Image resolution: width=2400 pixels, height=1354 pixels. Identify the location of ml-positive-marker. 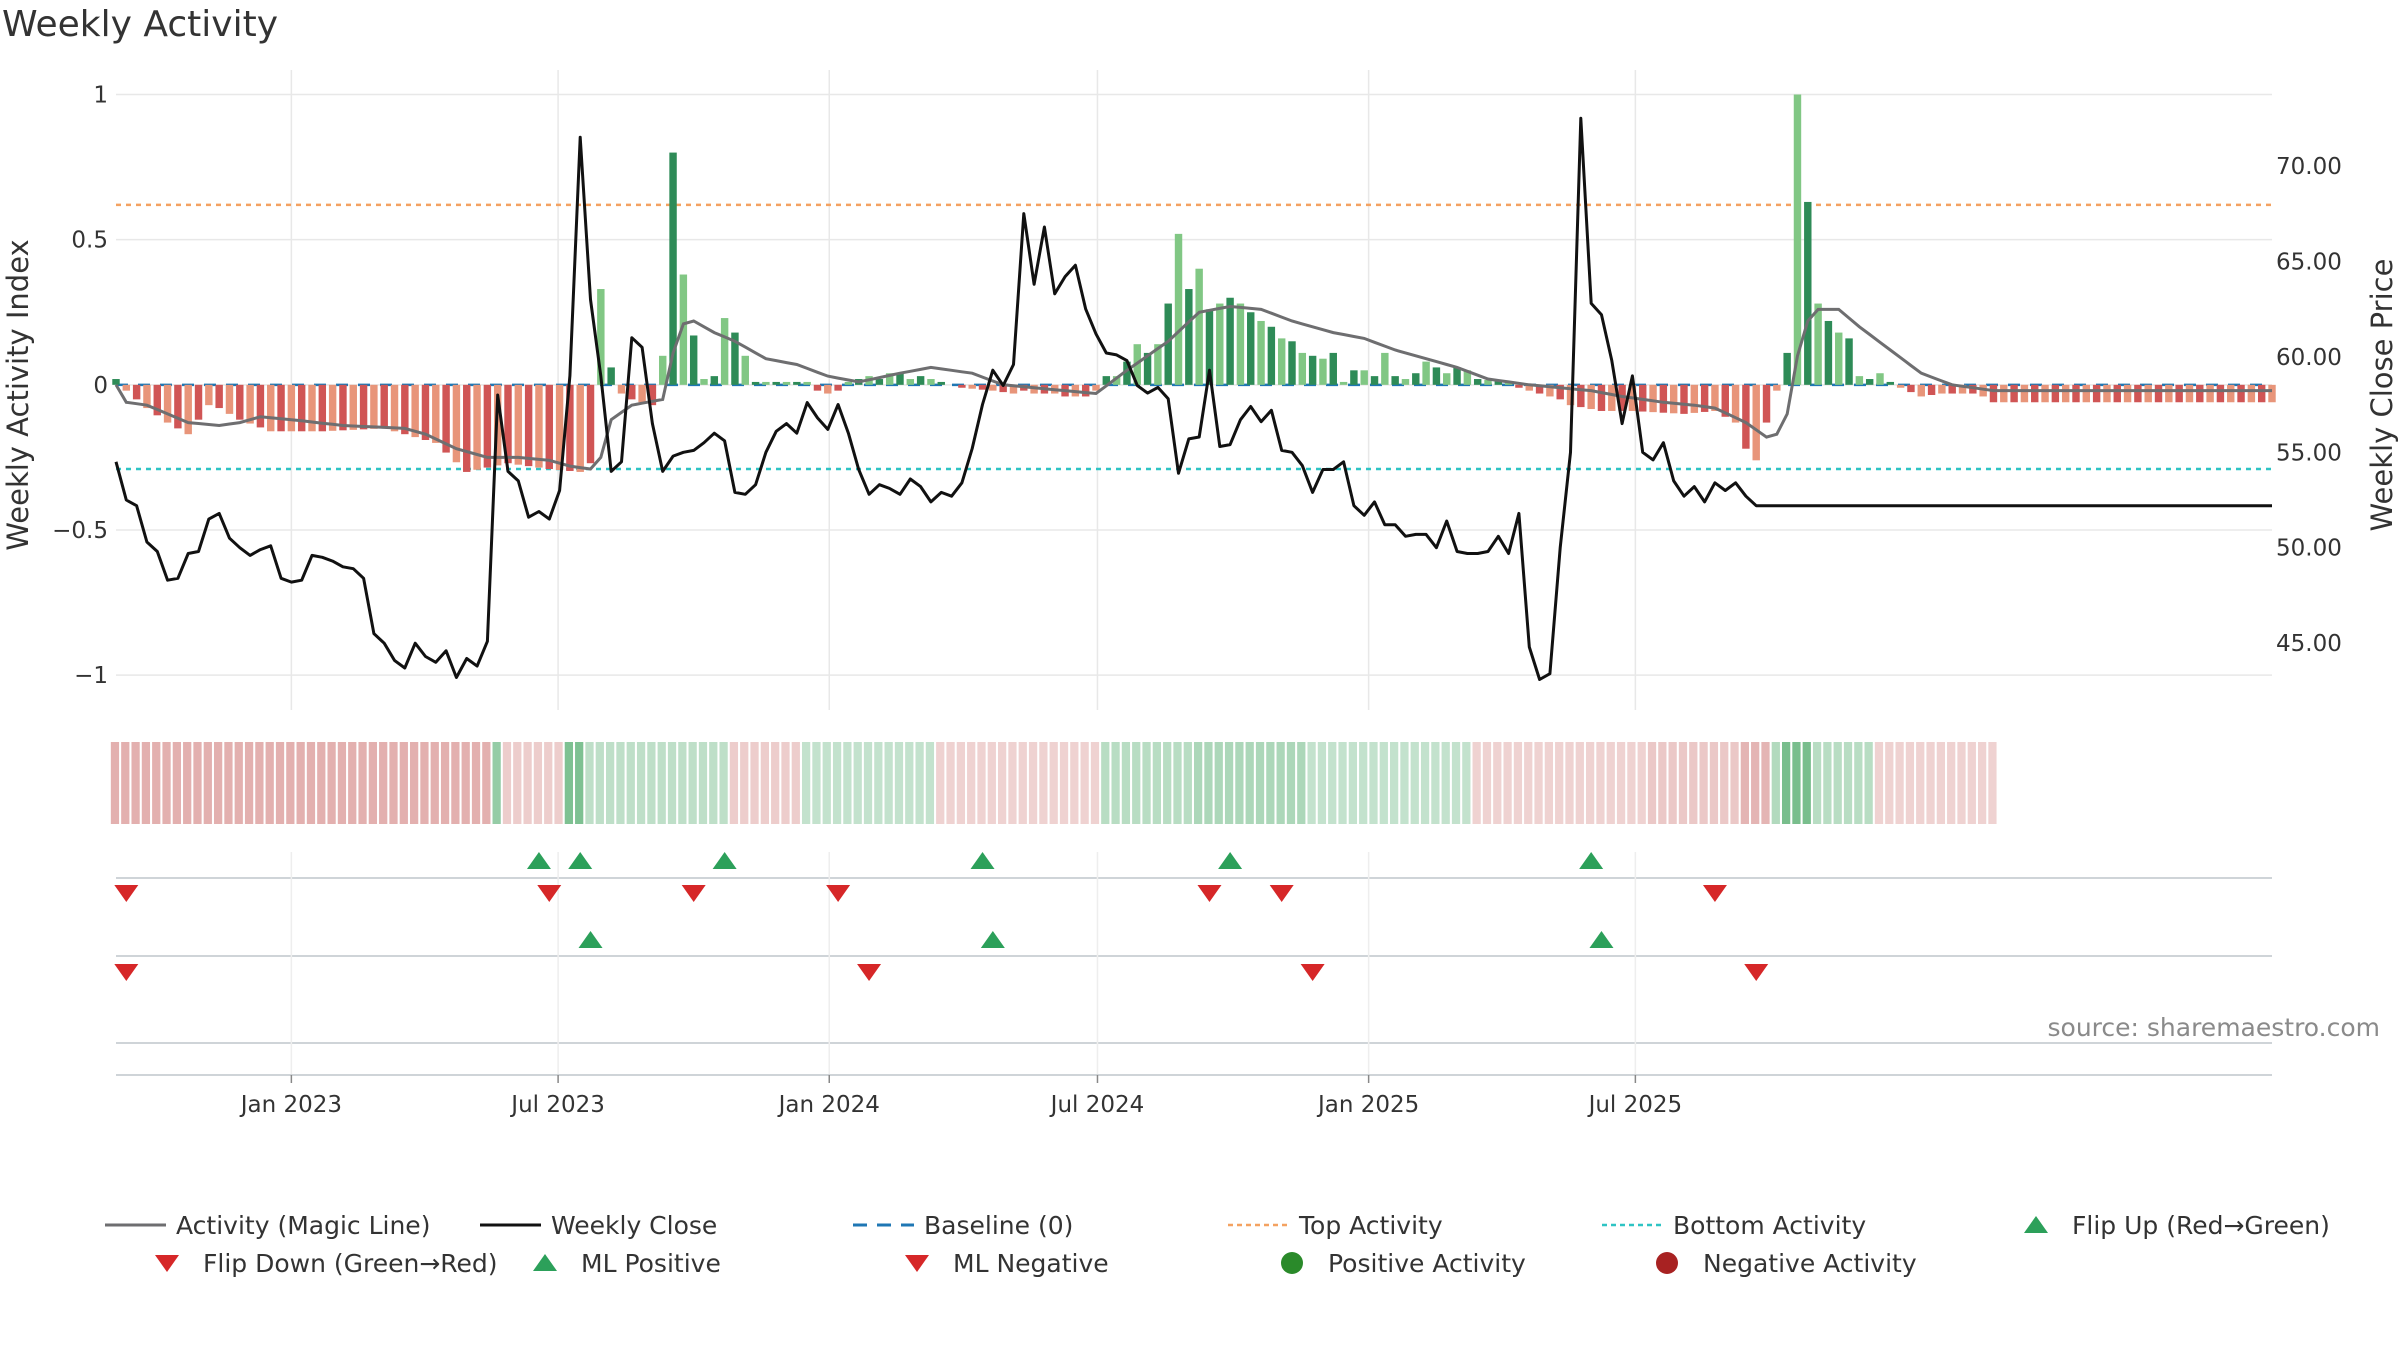
(590, 939).